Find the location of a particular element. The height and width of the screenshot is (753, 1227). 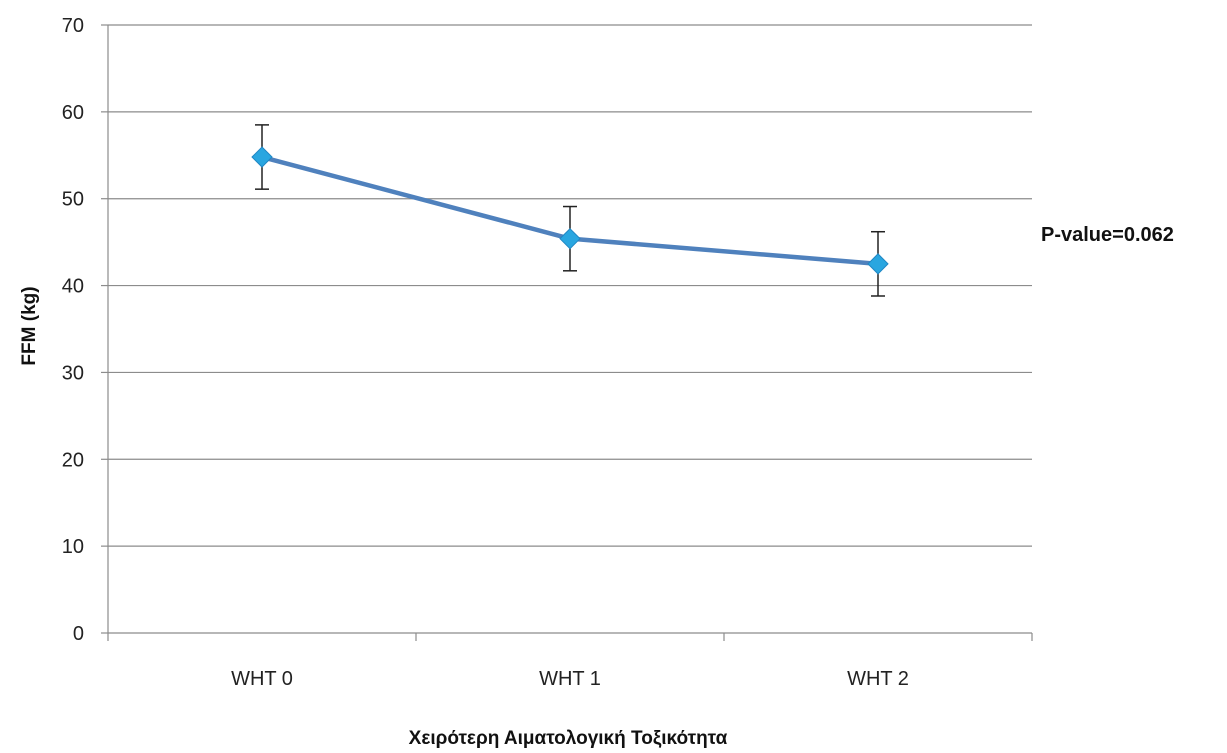

p-value-annotation: P-value=0.062 is located at coordinates (1107, 235).